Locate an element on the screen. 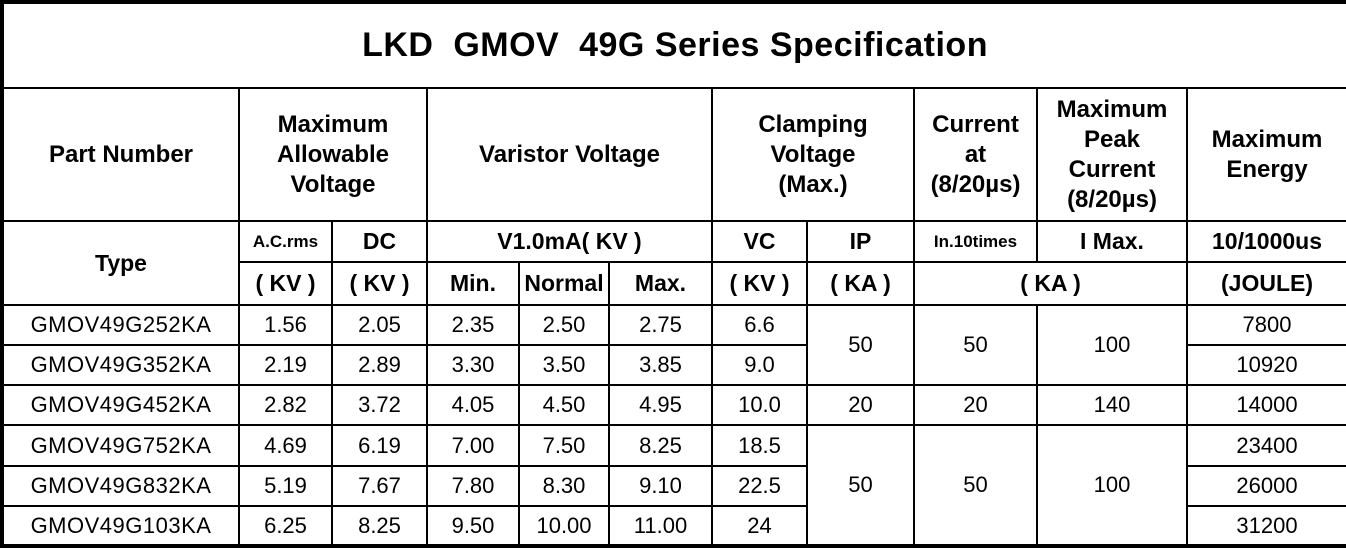  max-value: 11.00 is located at coordinates (660, 526).